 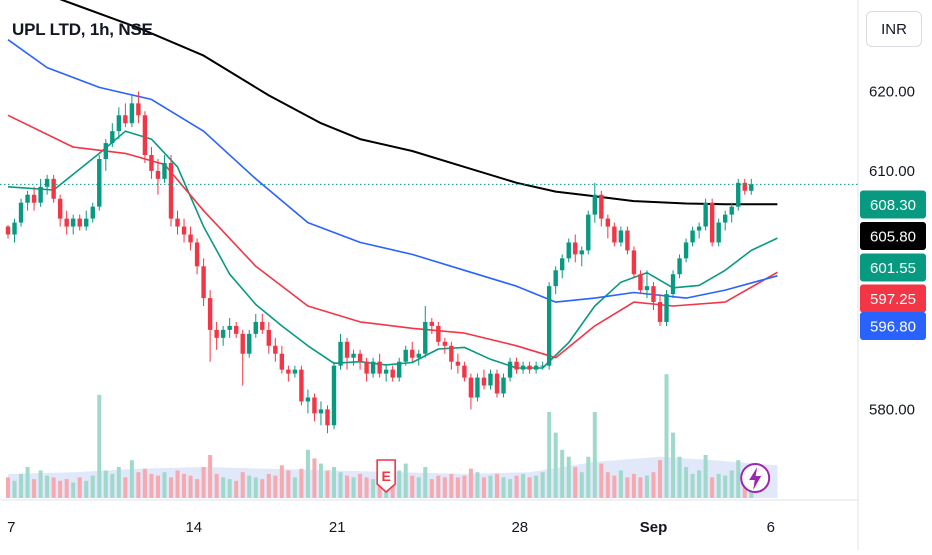 What do you see at coordinates (193, 527) in the screenshot?
I see `time-tick-label: 14` at bounding box center [193, 527].